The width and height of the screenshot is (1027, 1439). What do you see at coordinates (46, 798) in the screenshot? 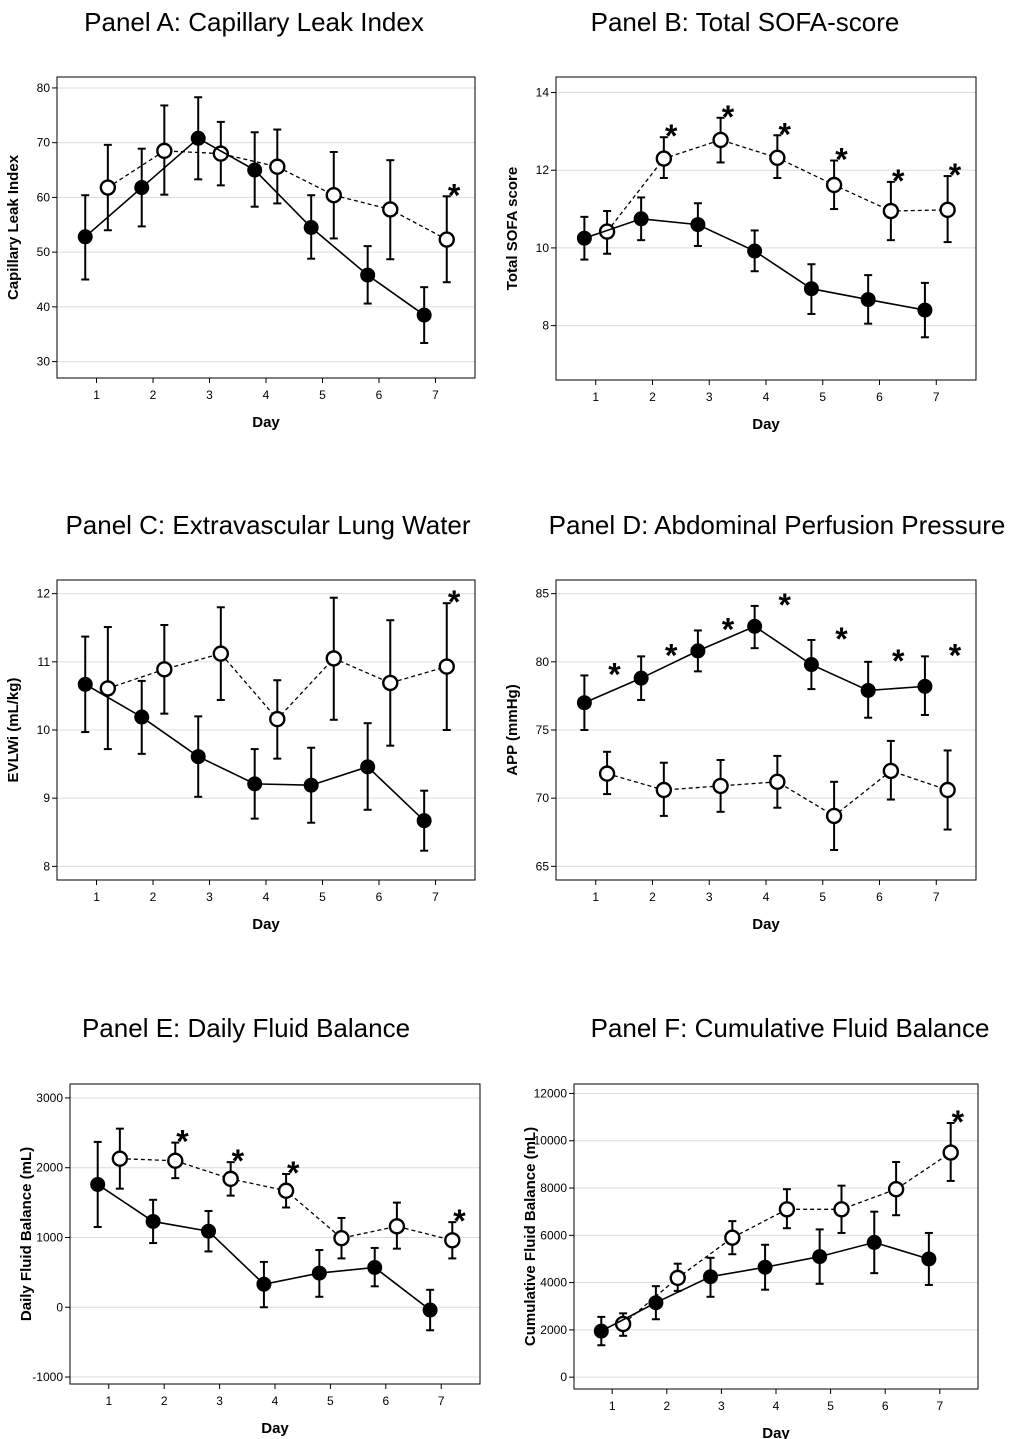
I see `y-tick-label: 9` at bounding box center [46, 798].